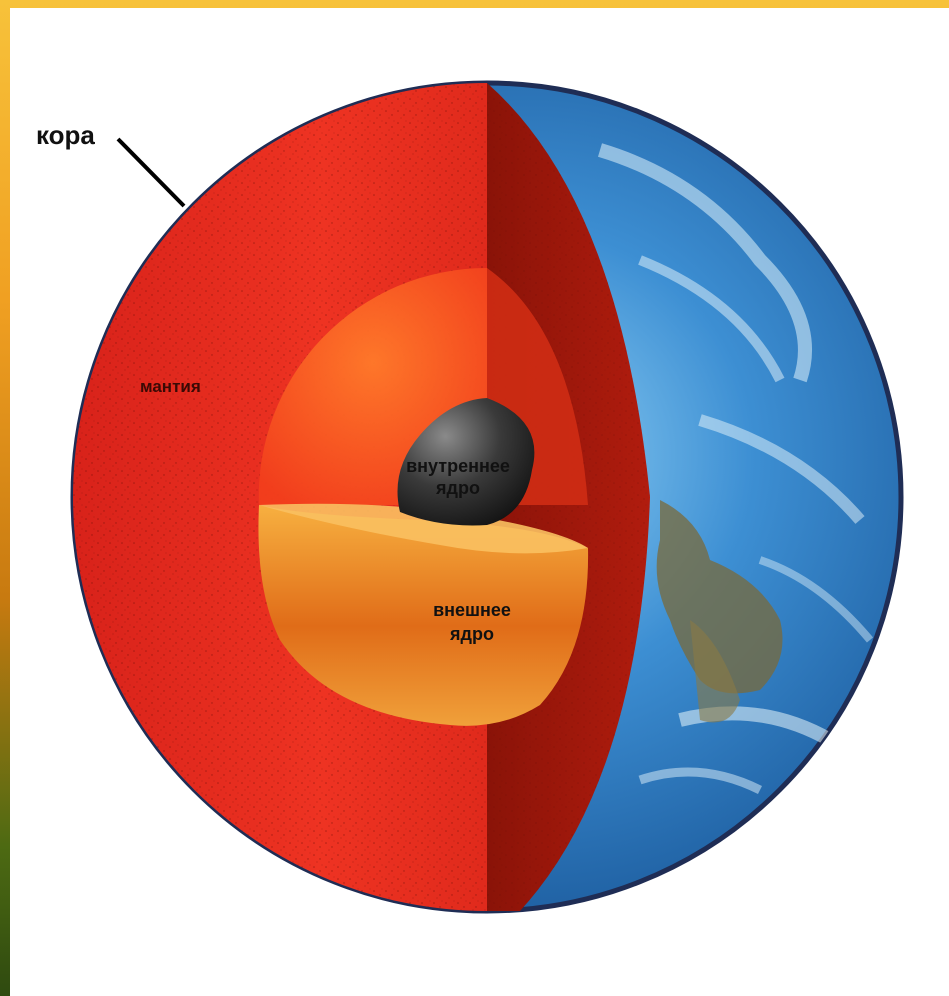  Describe the element at coordinates (719, 597) in the screenshot. I see `land-mass` at that location.